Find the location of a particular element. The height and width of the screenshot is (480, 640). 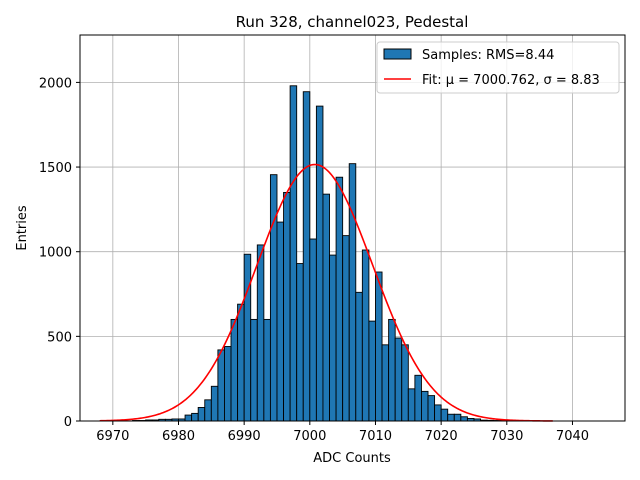

y-tick-label: 1000 is located at coordinates (55, 253).